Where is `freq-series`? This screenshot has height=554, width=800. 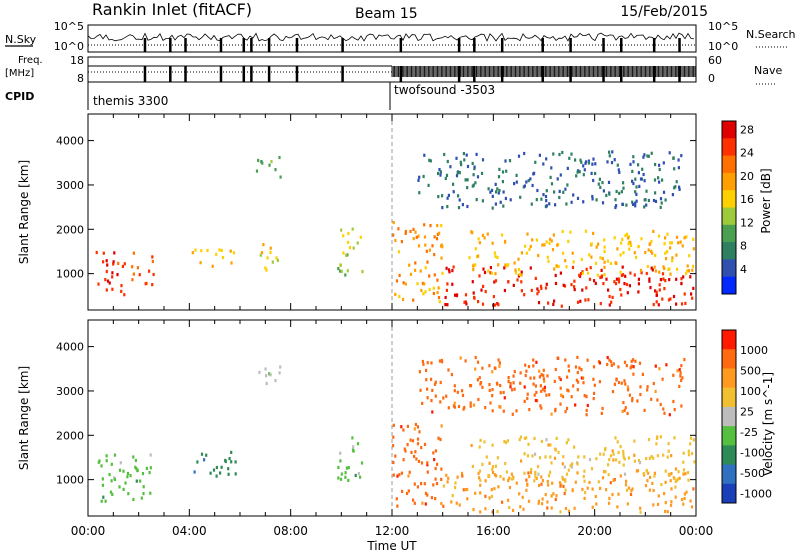 freq-series is located at coordinates (392, 73).